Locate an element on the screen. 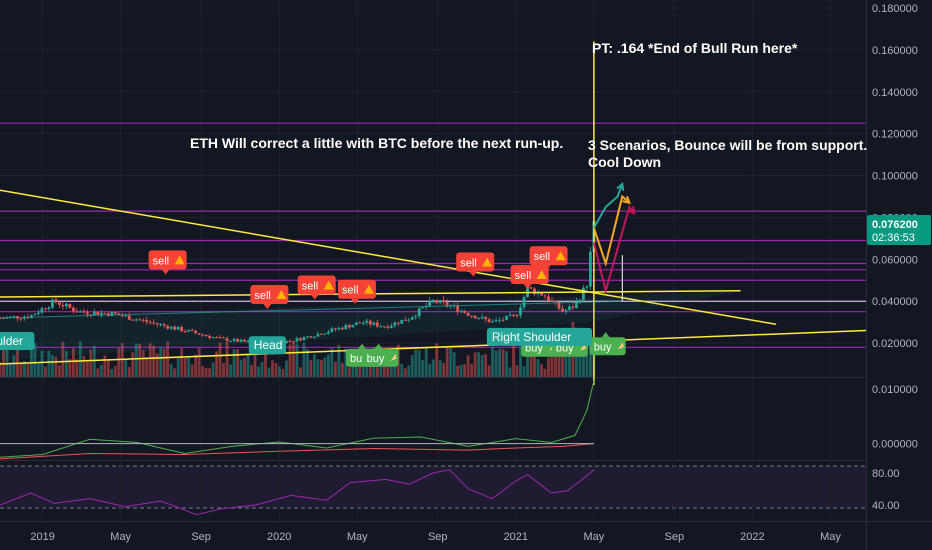 This screenshot has width=932, height=550. macd-pane is located at coordinates (433, 419).